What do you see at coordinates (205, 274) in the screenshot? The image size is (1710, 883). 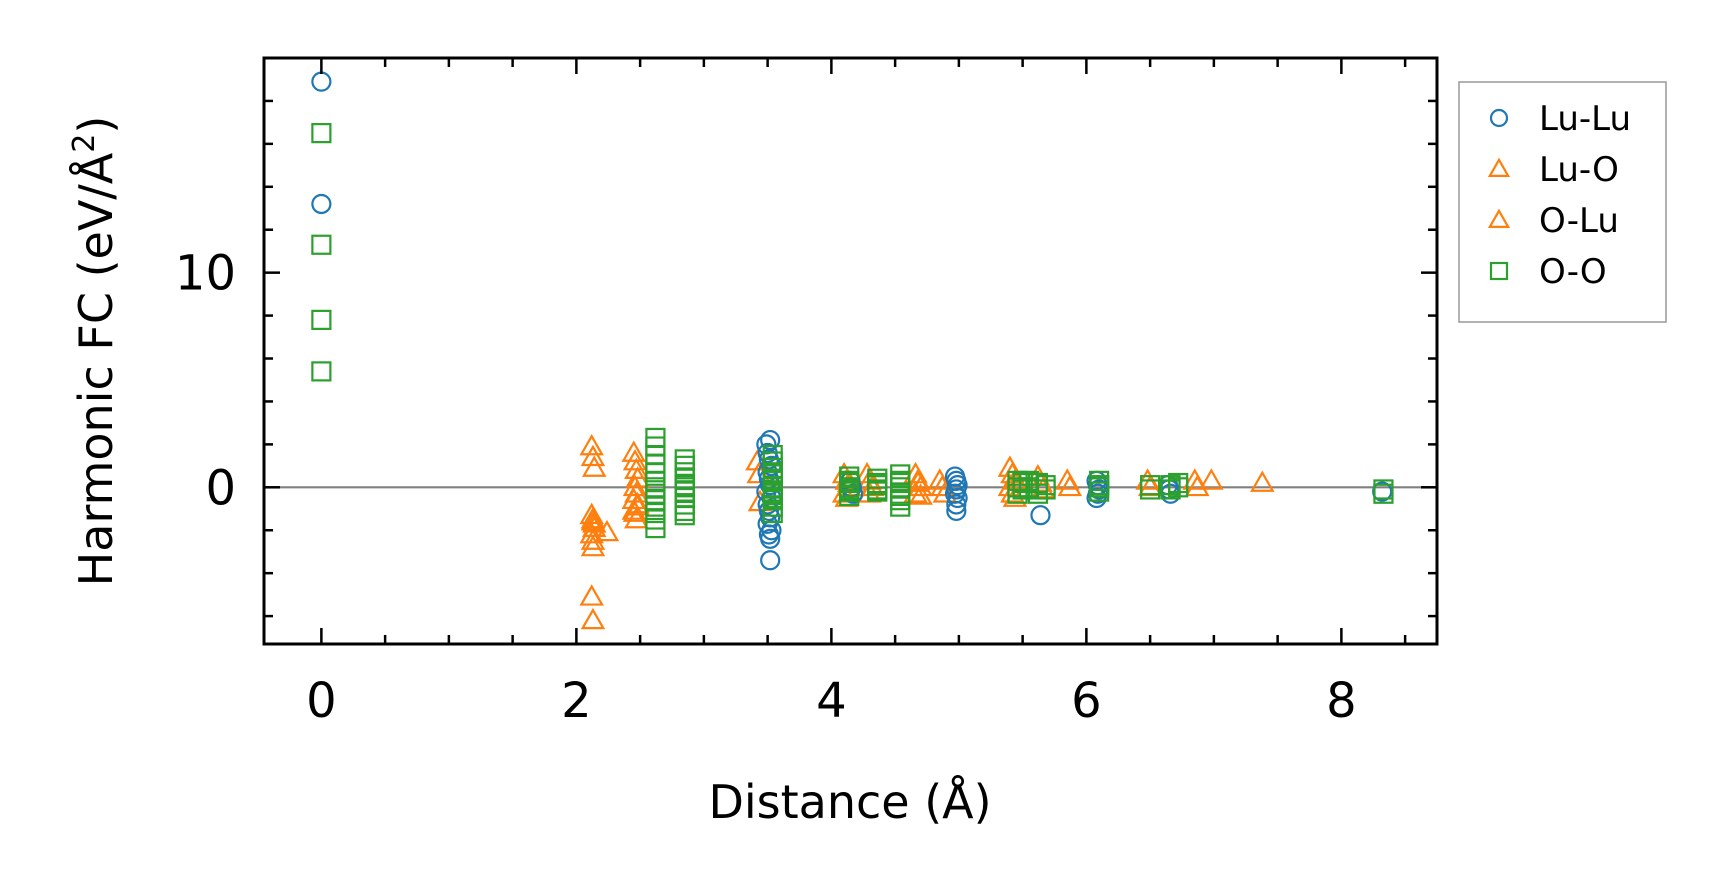 I see `y-tick-label: 10` at bounding box center [205, 274].